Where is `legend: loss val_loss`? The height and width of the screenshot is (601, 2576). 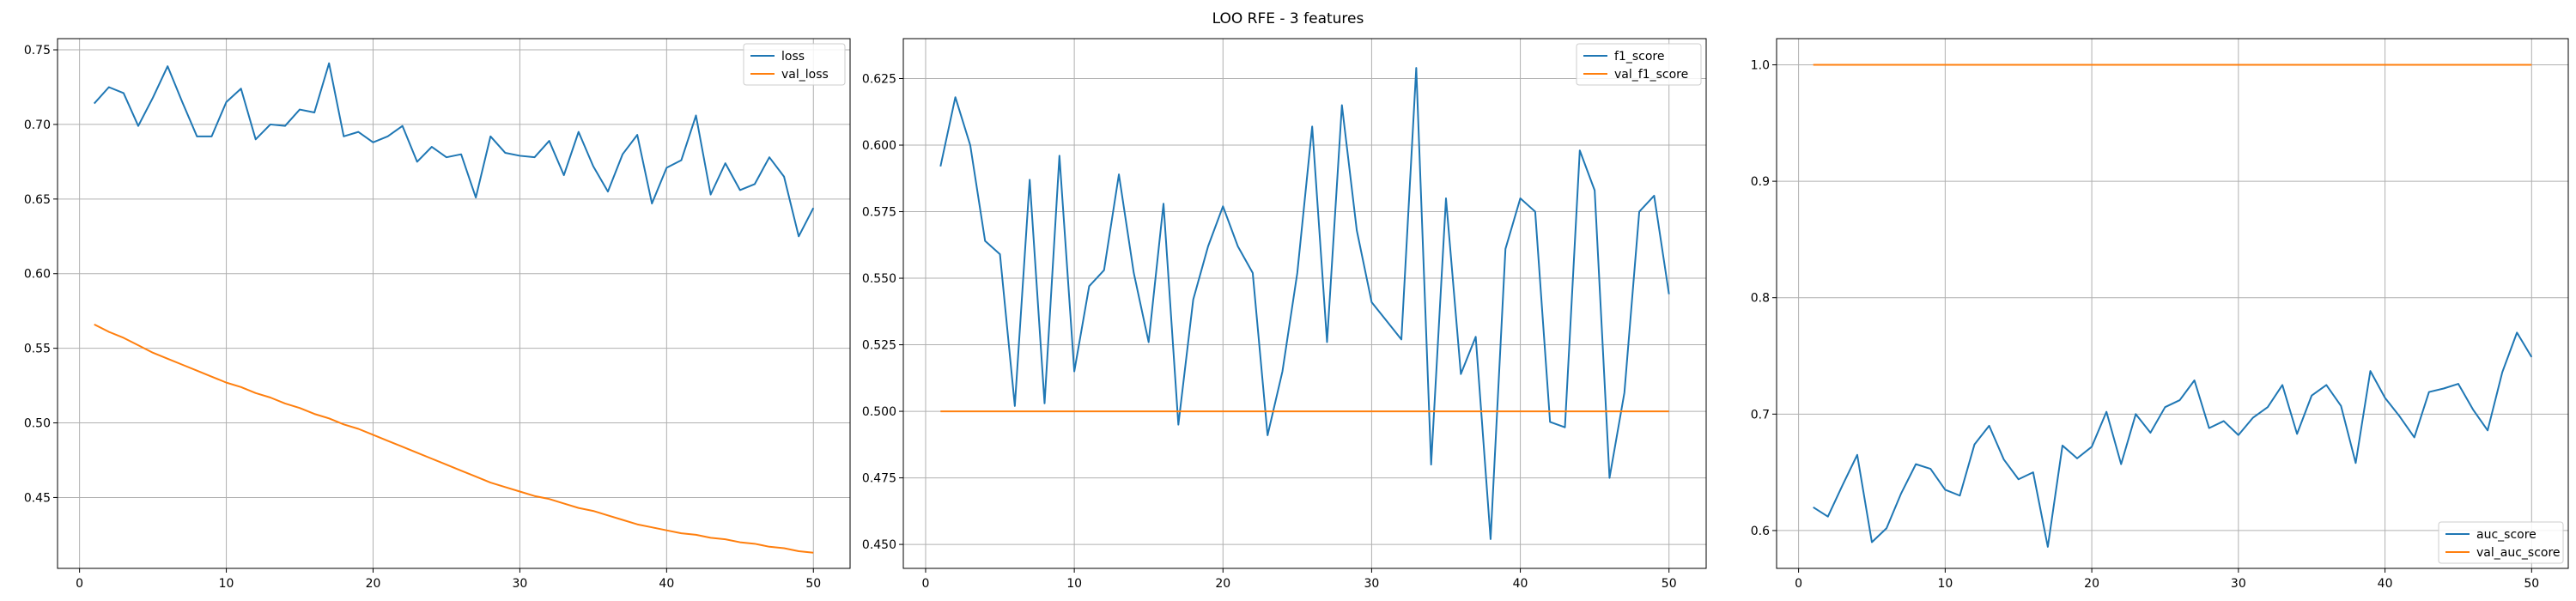 legend: loss val_loss is located at coordinates (794, 64).